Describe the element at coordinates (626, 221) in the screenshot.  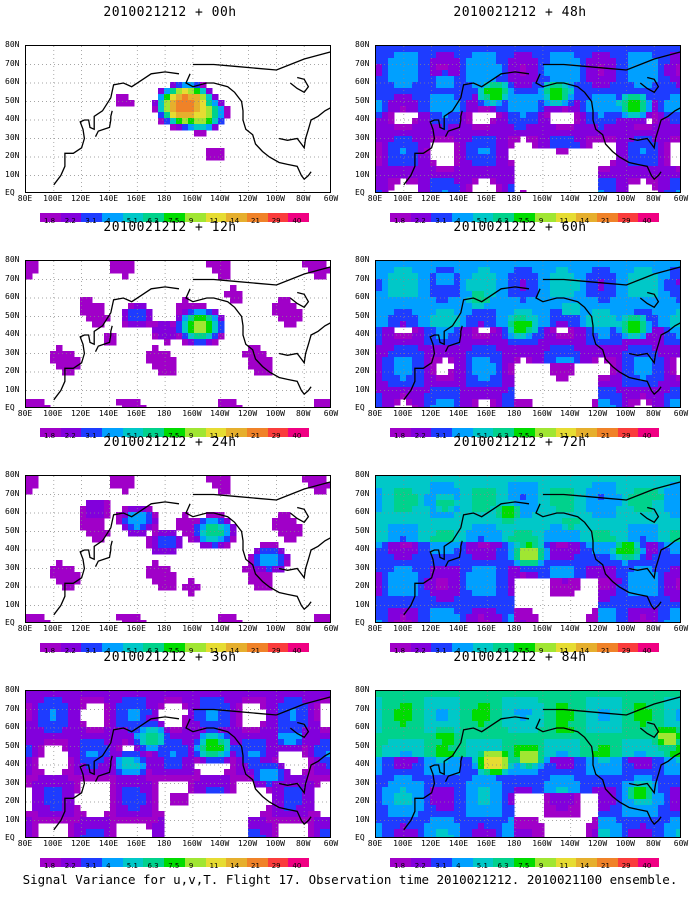
I see `colorbar-label: 29` at that location.